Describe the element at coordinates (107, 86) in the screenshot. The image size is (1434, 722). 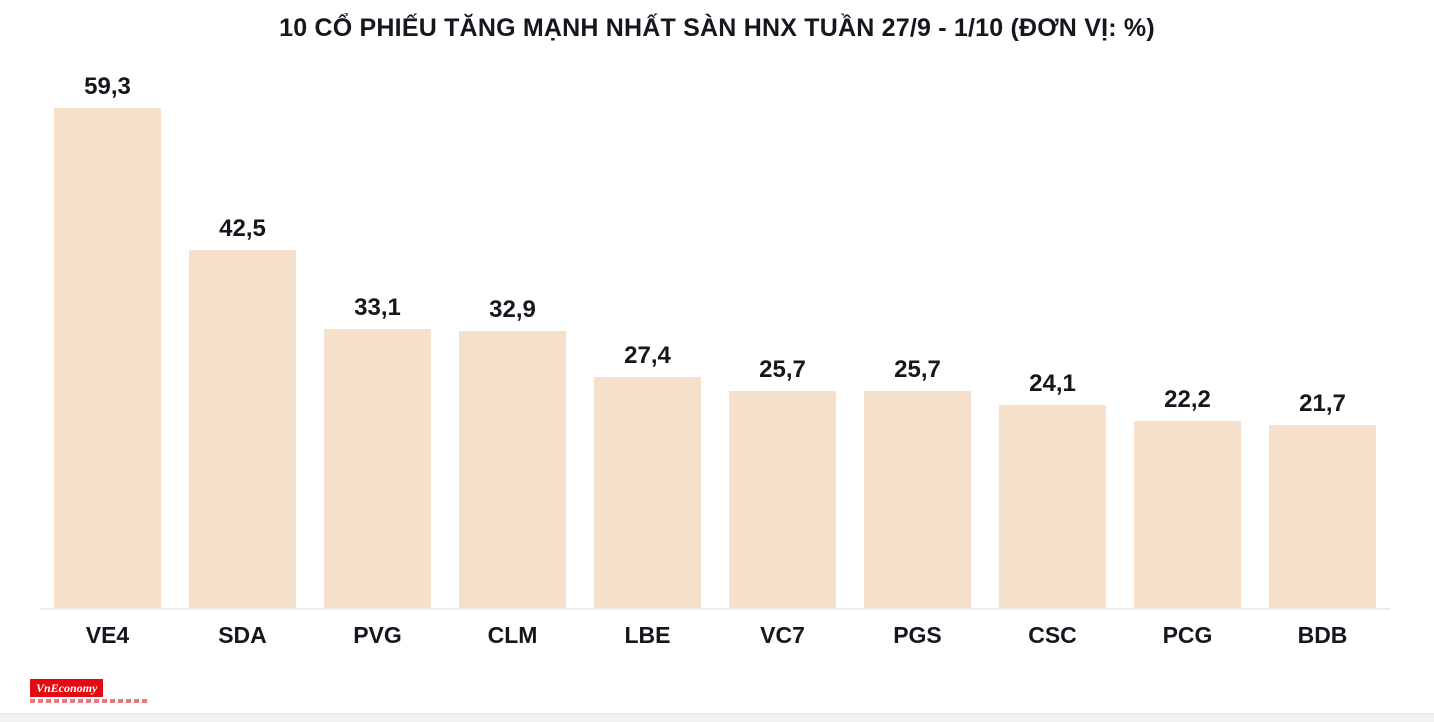
I see `bar-value-label: 59,3` at that location.